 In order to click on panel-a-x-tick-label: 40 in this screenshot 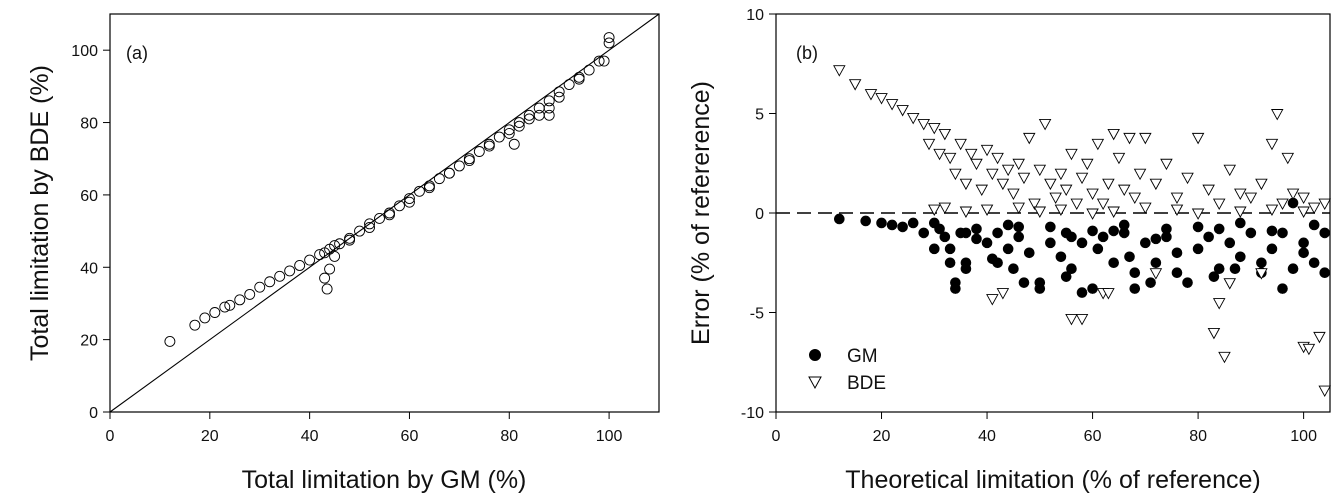, I will do `click(310, 436)`.